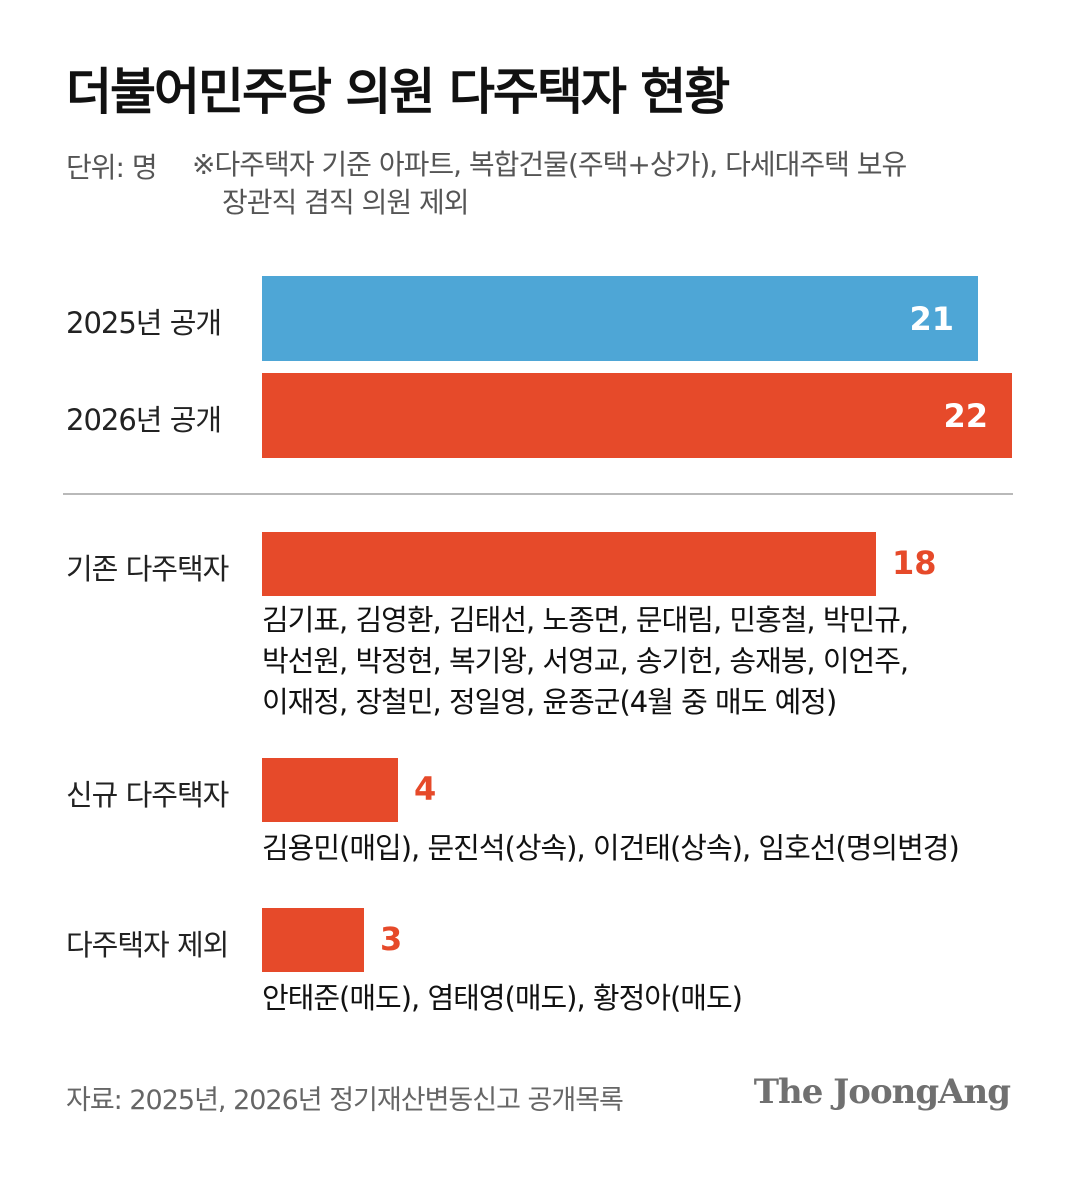 The height and width of the screenshot is (1197, 1080). I want to click on member-names-line: 김용민(매입), 문진석(상속), 이건태(상속), 임호선(명의변경), so click(611, 848).